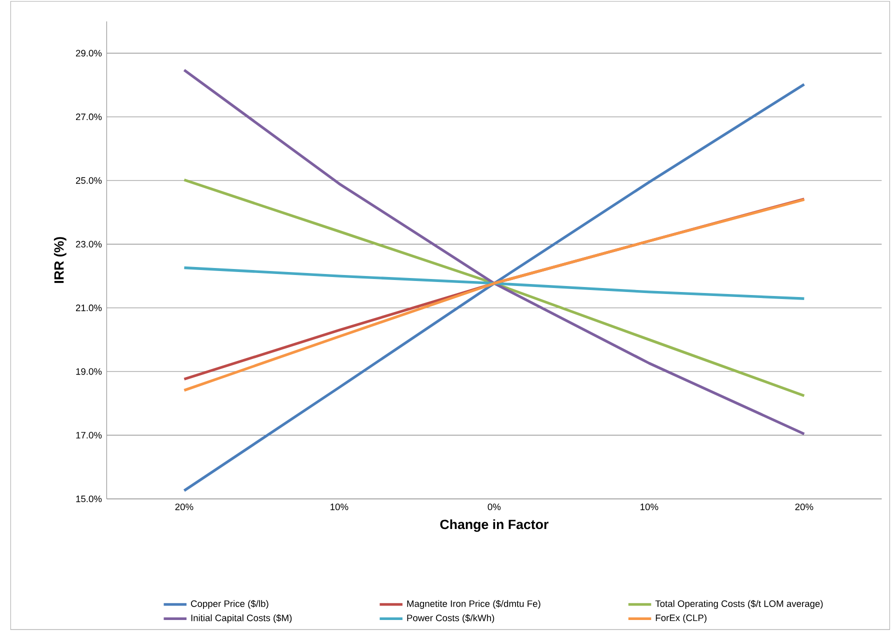 The height and width of the screenshot is (634, 891). What do you see at coordinates (229, 605) in the screenshot?
I see `legend-label: Copper Price ($/lb)` at bounding box center [229, 605].